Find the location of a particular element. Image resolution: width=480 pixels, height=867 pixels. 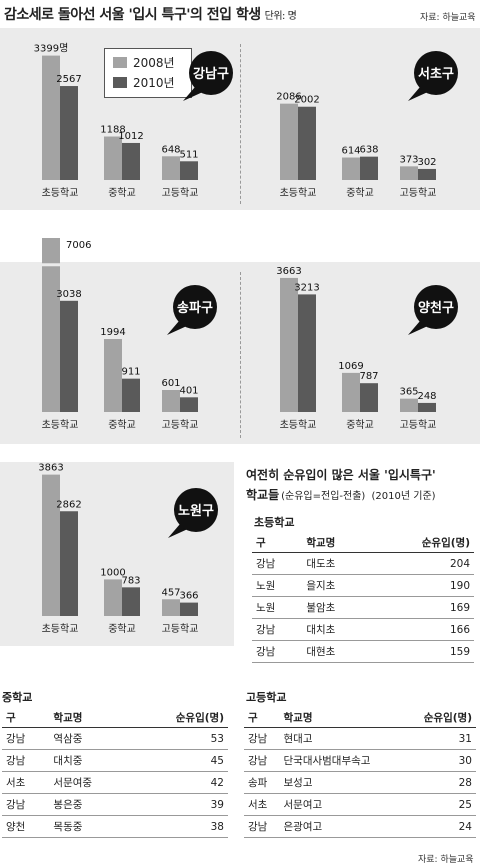

table-row: 강남 봉은중 39 is located at coordinates (115, 804).